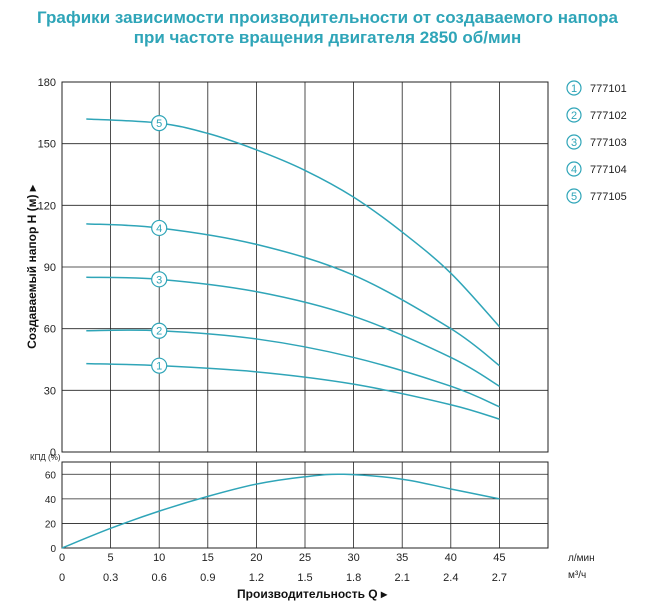 The width and height of the screenshot is (655, 606). Describe the element at coordinates (159, 578) in the screenshot. I see `x-tick-label-m3h: 0.6` at that location.